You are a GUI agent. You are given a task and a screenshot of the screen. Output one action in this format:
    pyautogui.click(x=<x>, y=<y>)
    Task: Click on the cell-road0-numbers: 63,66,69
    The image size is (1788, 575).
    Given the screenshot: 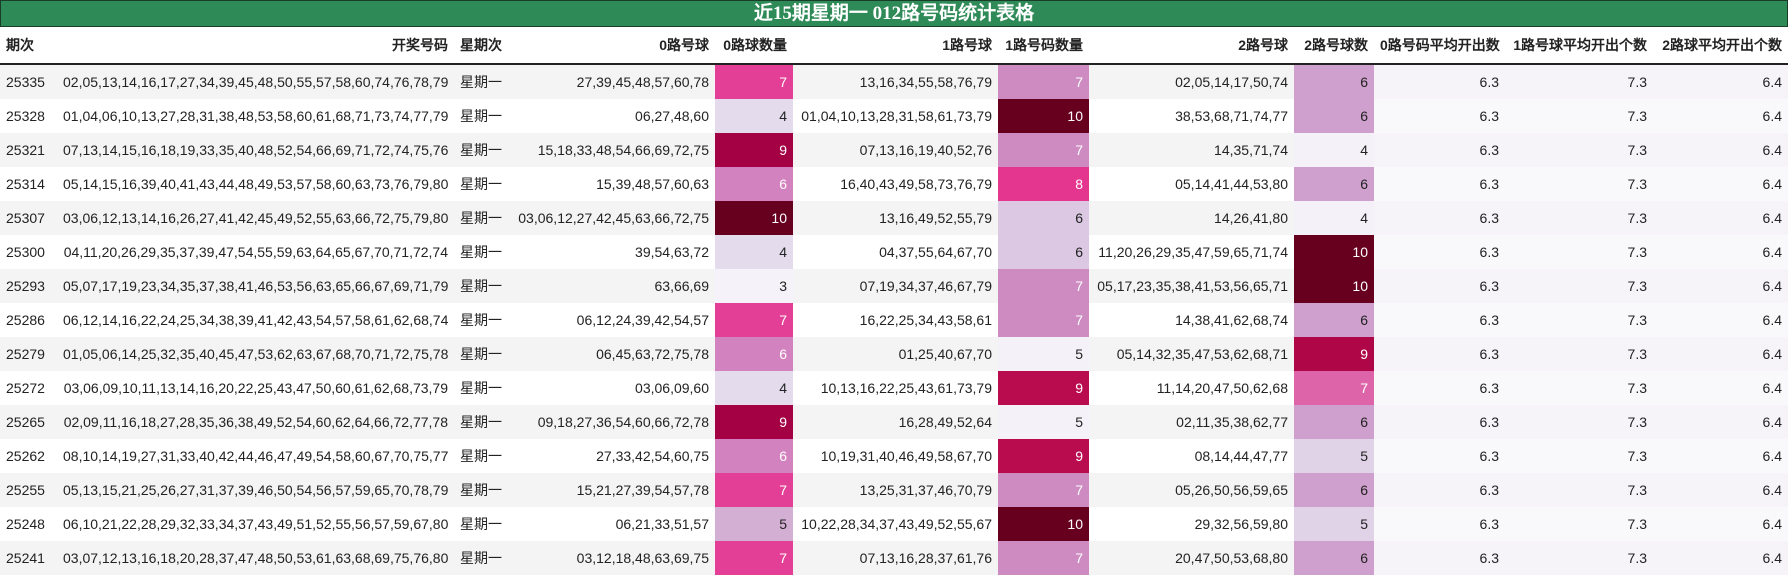 What is the action you would take?
    pyautogui.click(x=613, y=286)
    